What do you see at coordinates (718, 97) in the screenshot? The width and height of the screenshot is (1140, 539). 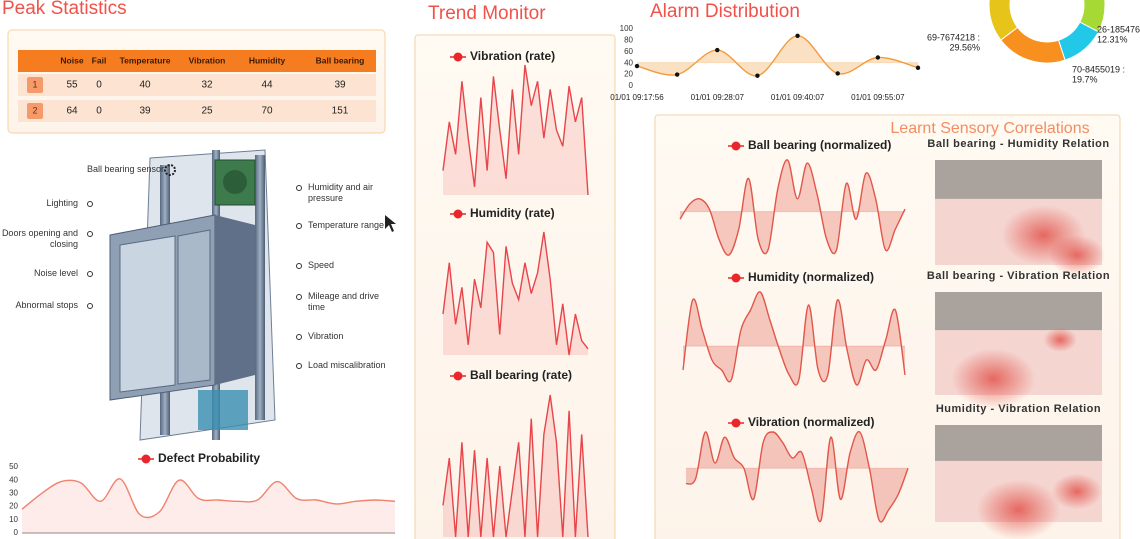 I see `x-tick-label: 01/01 09:28:07` at bounding box center [718, 97].